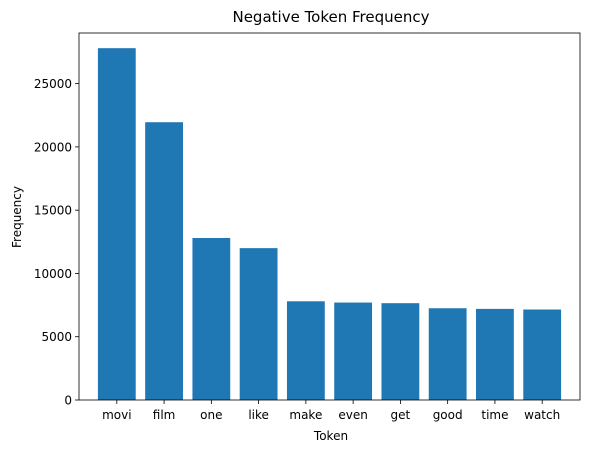 Image resolution: width=589 pixels, height=453 pixels. I want to click on bar-movi, so click(117, 224).